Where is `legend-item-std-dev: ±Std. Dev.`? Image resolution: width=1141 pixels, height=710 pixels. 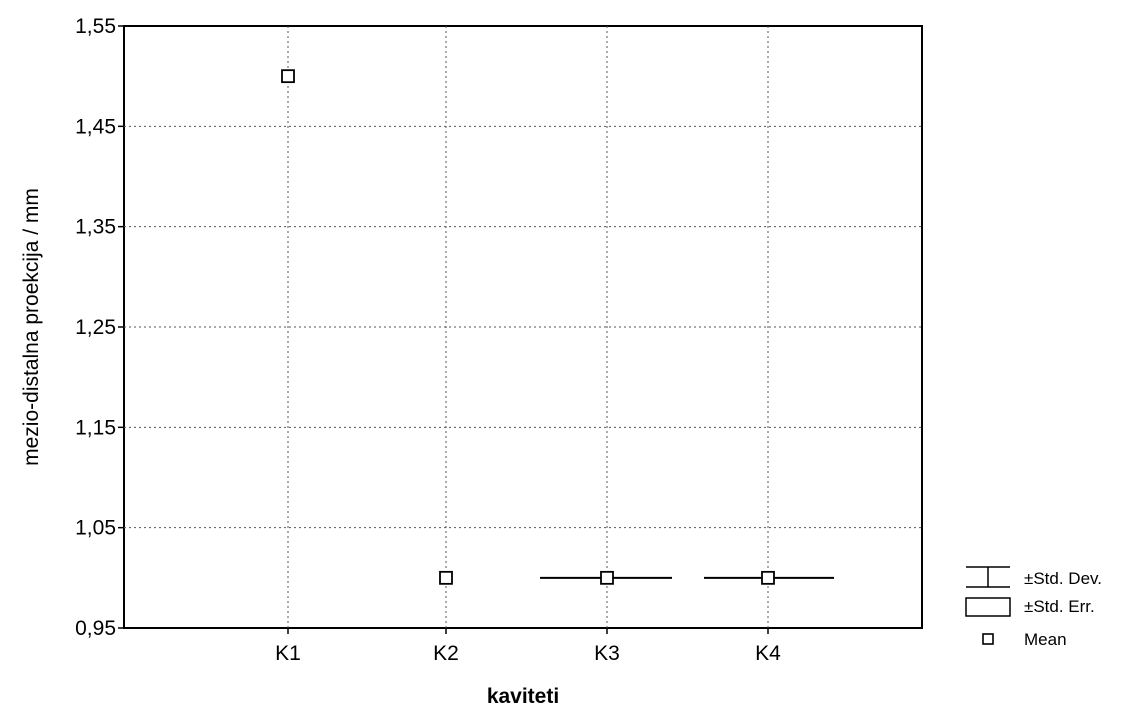 legend-item-std-dev: ±Std. Dev. is located at coordinates (1034, 577).